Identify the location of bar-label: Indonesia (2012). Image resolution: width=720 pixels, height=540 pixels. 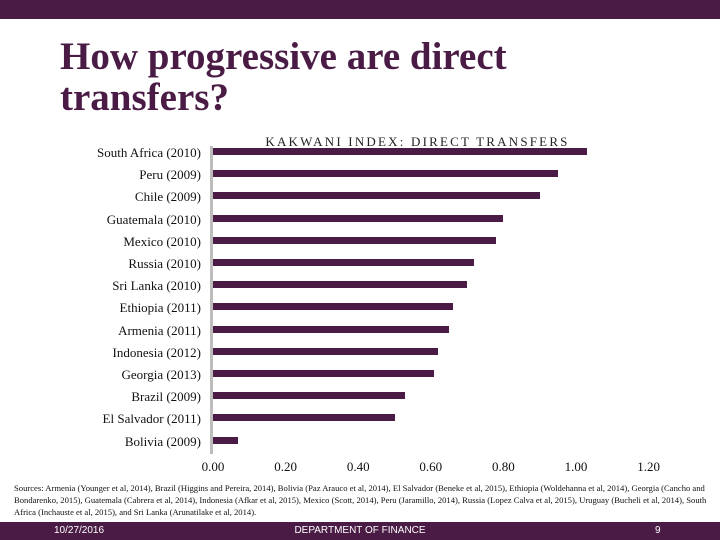
(156, 352).